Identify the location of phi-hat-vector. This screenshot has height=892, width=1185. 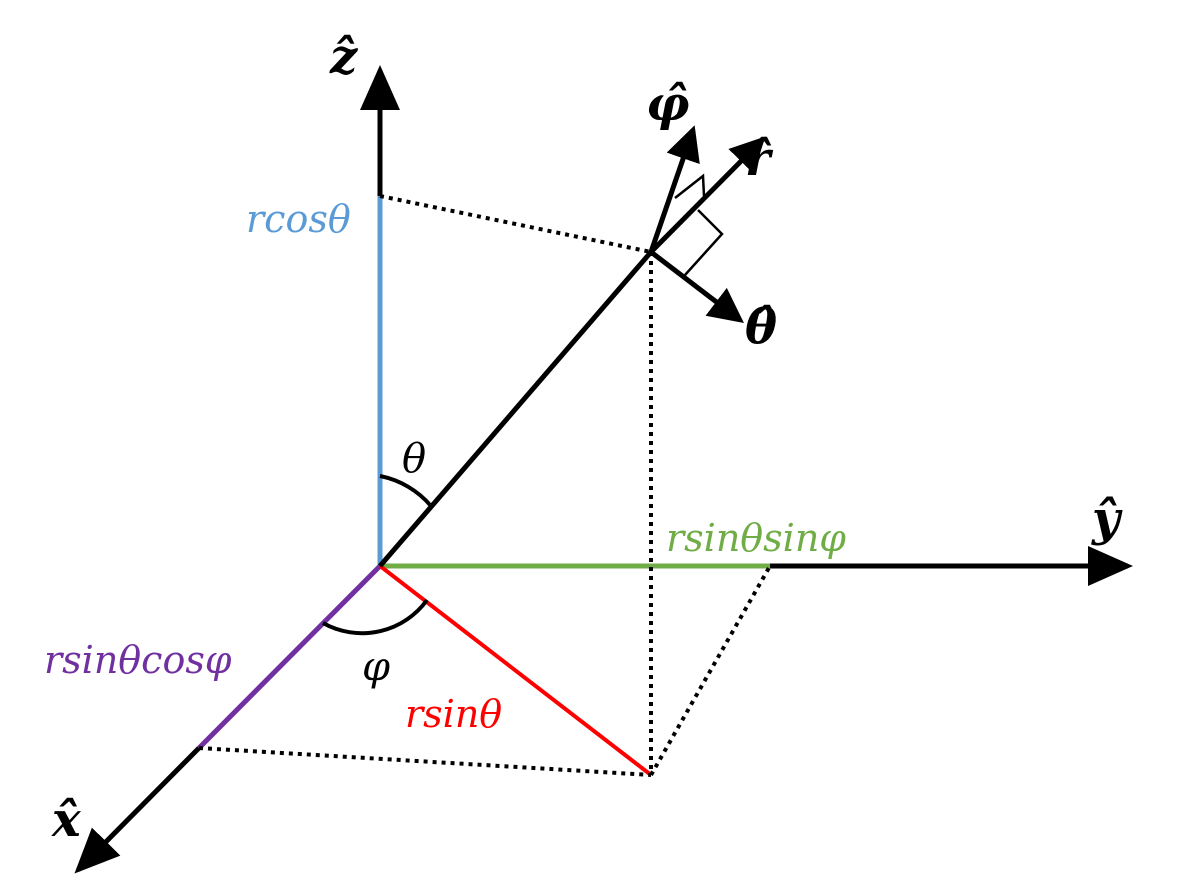
(674, 189).